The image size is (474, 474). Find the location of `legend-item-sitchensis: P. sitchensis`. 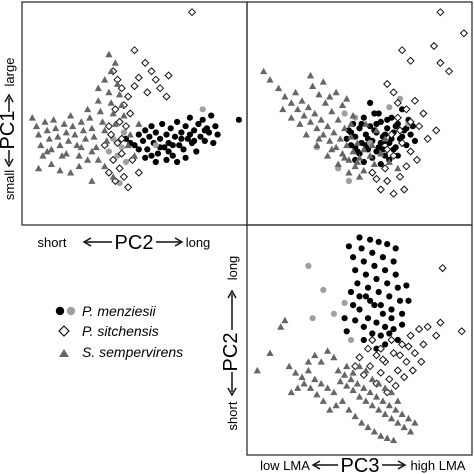

legend-item-sitchensis: P. sitchensis is located at coordinates (108, 331).